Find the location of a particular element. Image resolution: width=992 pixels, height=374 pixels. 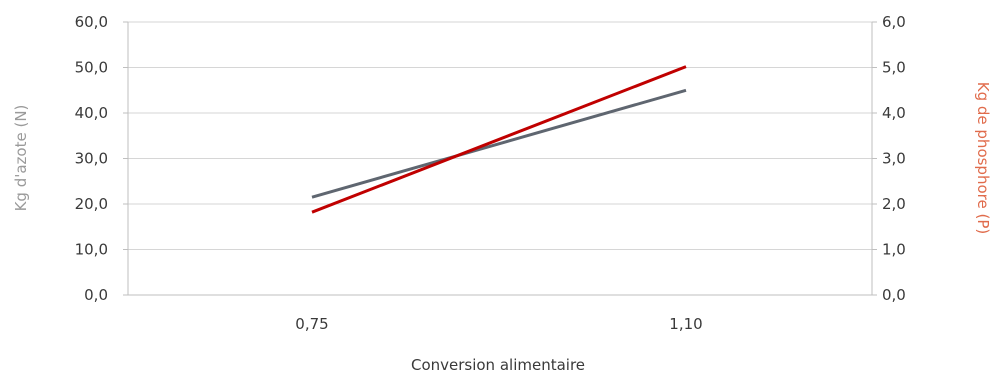

right-tick-label: 5,0 is located at coordinates (894, 68).